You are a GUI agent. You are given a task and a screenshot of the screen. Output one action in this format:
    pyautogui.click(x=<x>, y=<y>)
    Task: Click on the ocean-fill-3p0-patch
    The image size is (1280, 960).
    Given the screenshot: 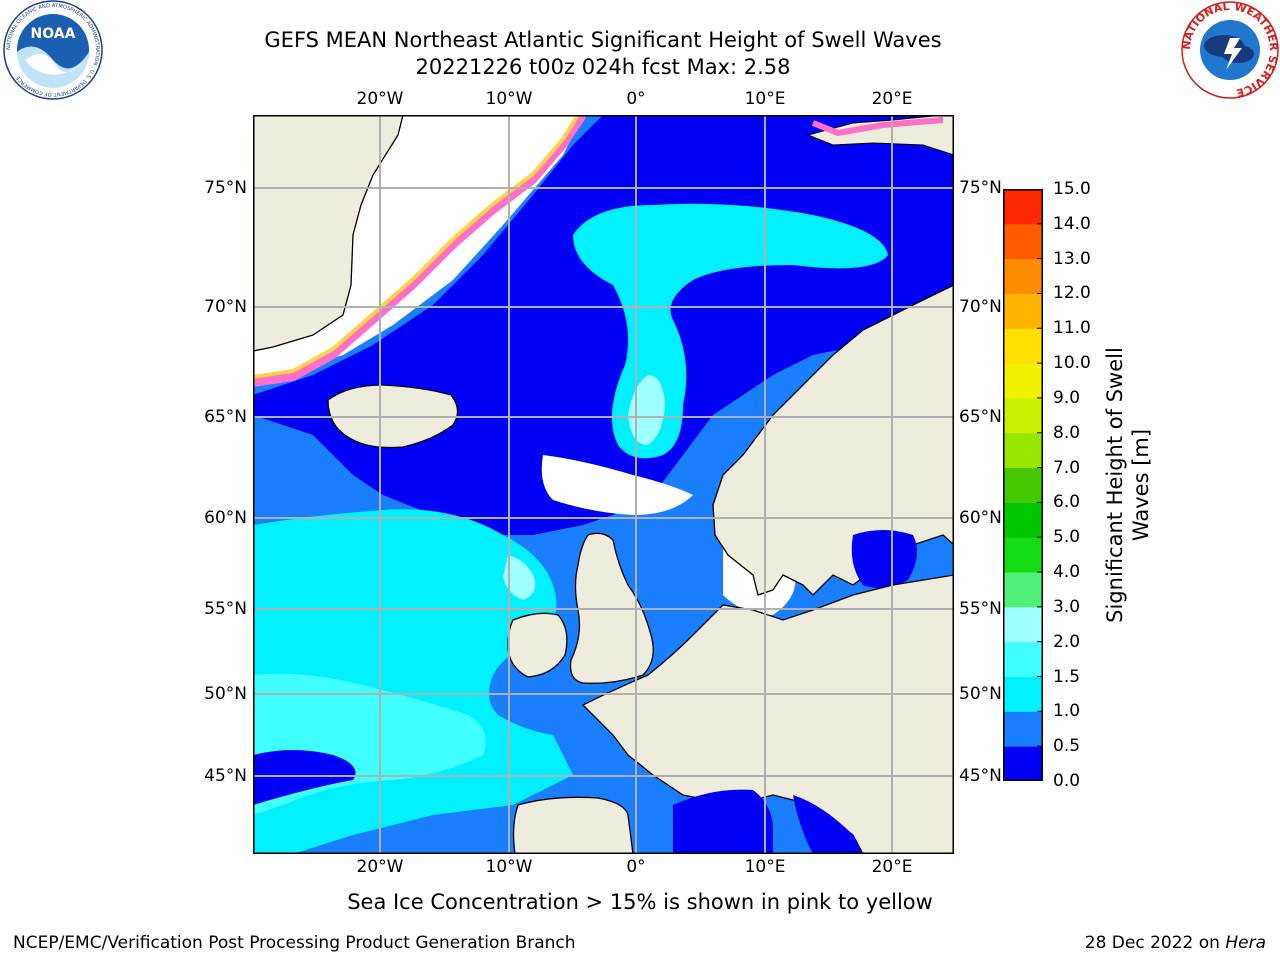 What is the action you would take?
    pyautogui.click(x=519, y=577)
    